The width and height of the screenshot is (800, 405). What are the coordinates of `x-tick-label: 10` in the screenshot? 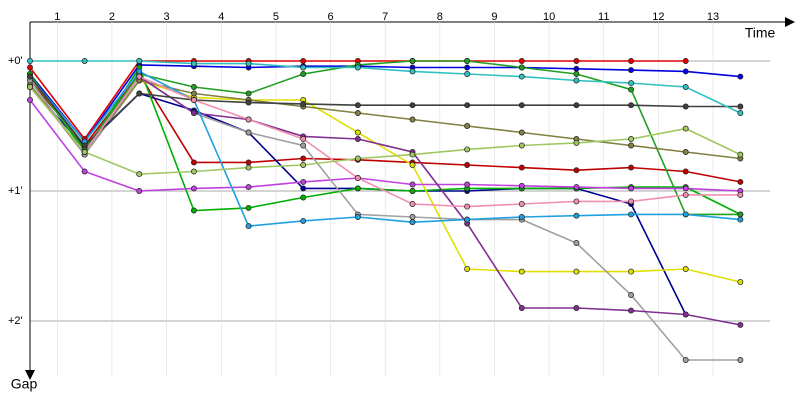 It's located at (549, 17).